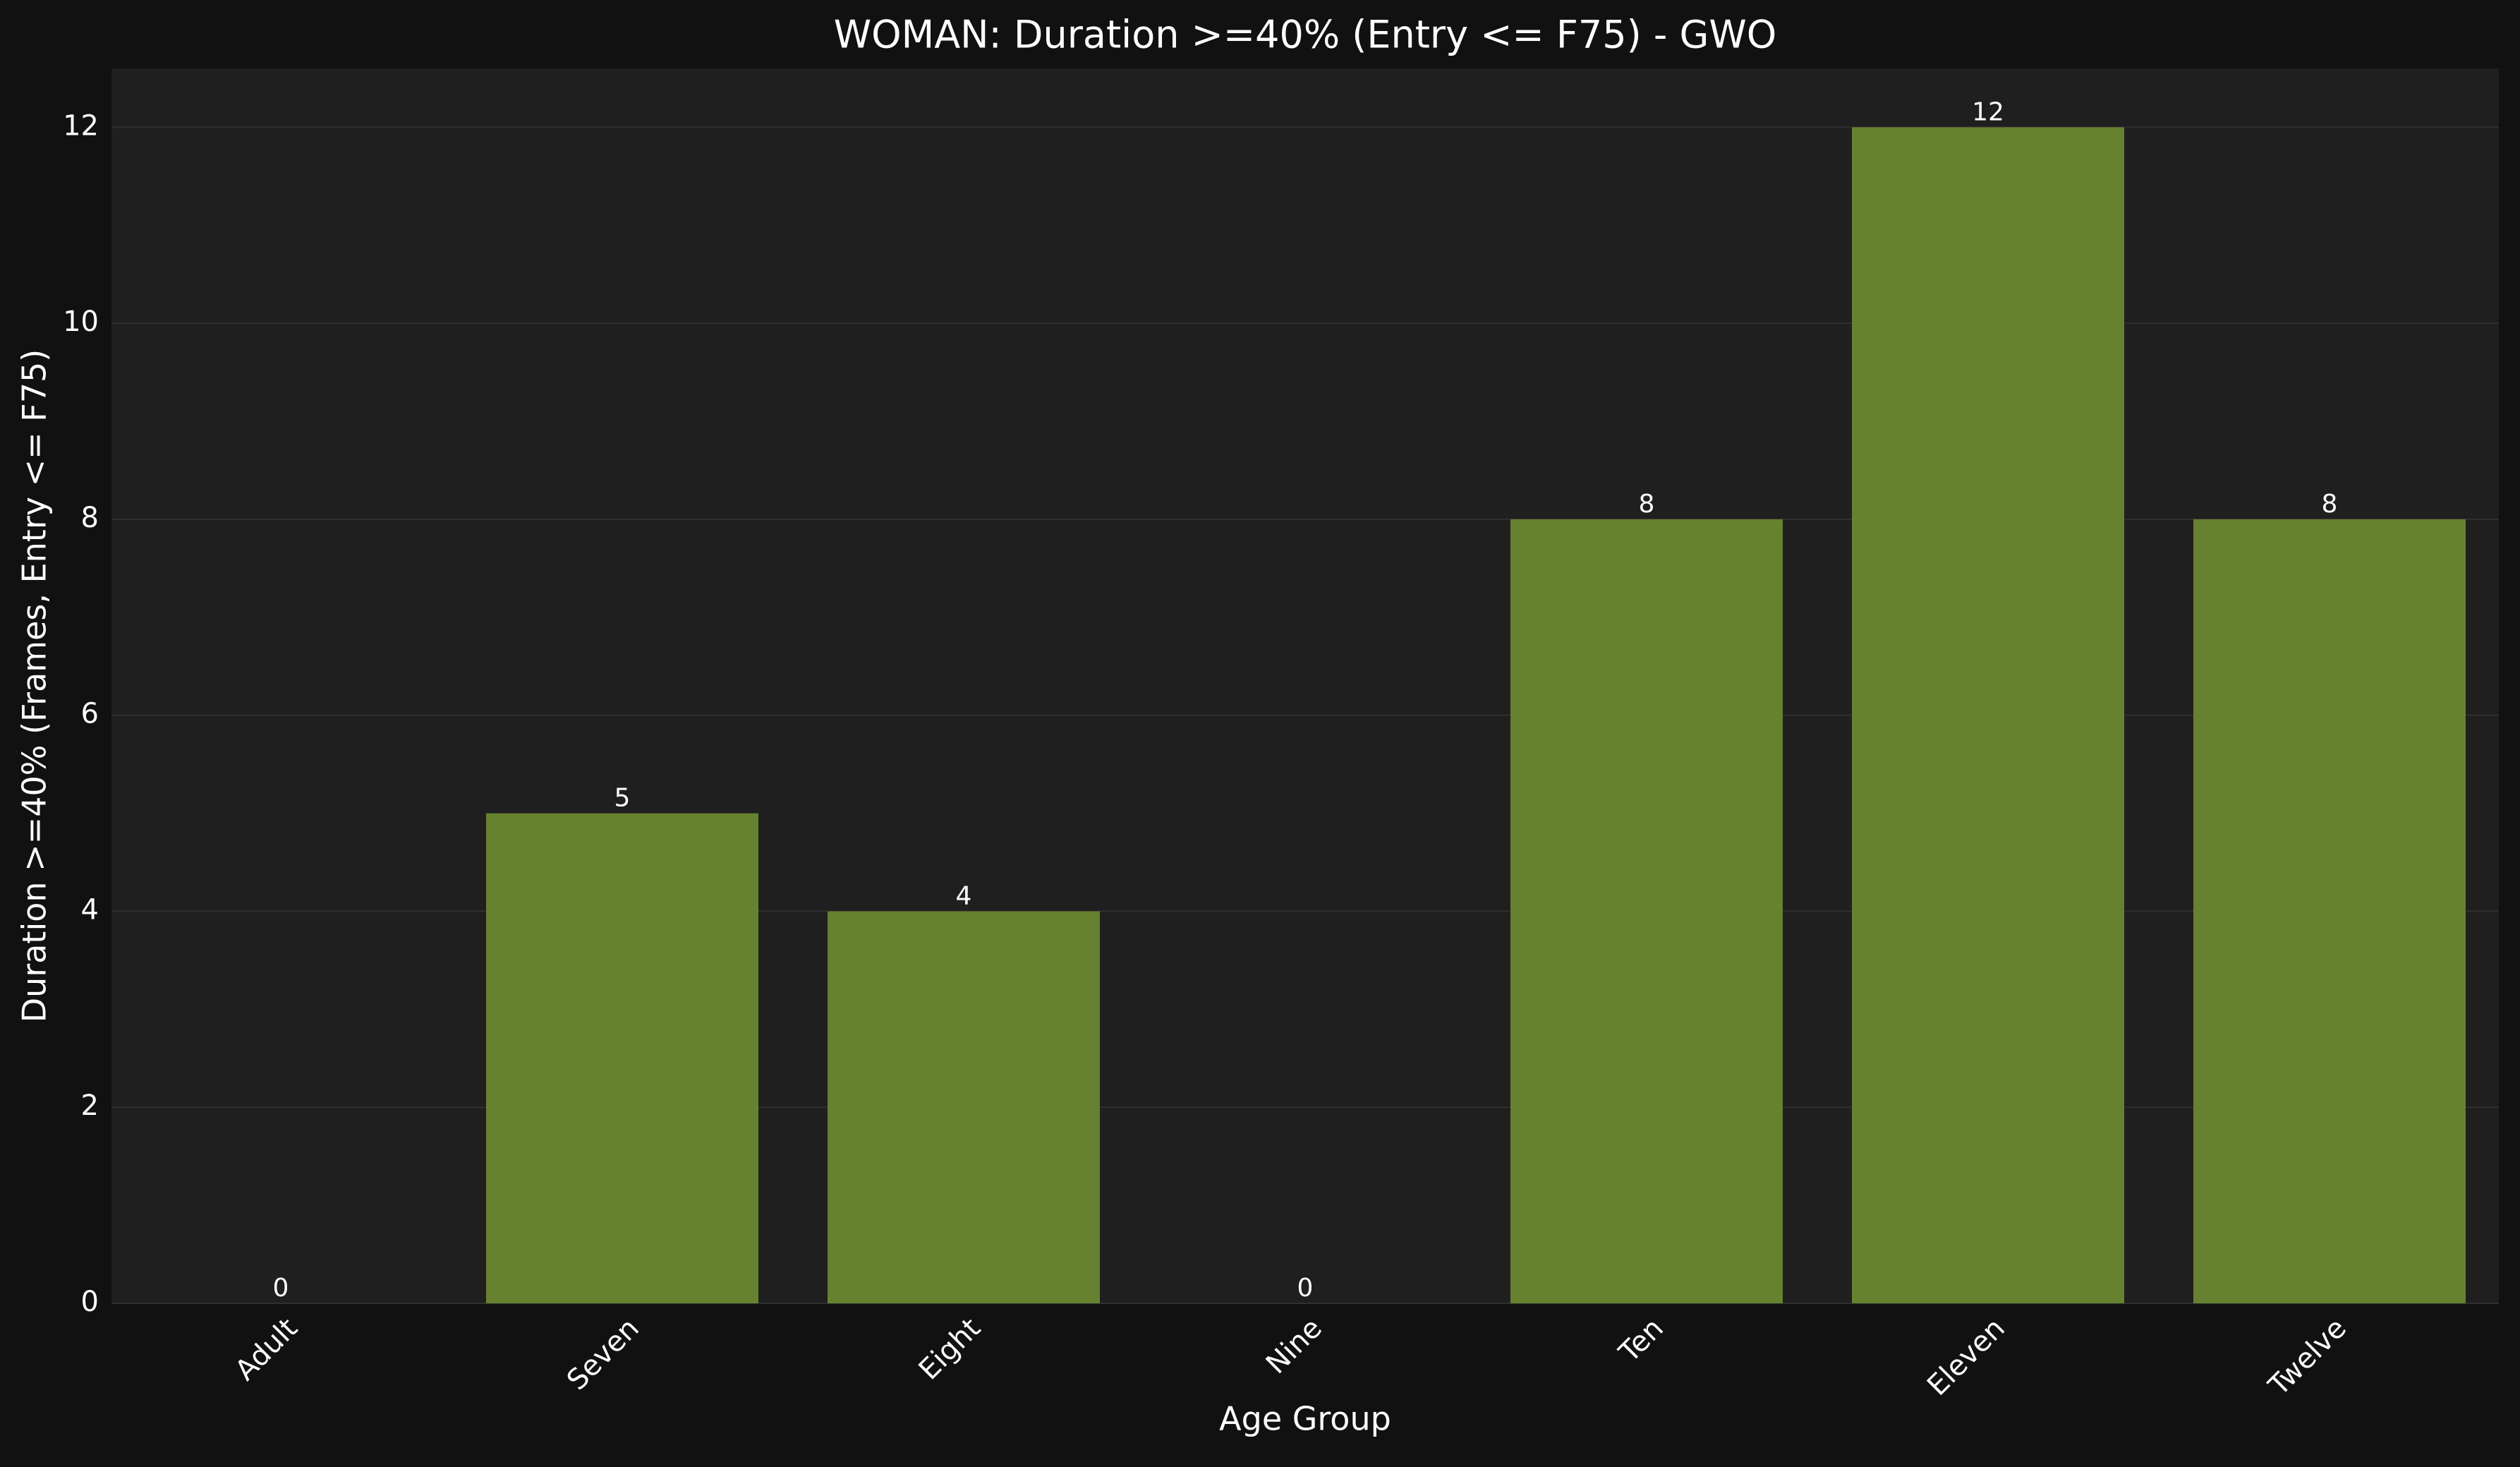  Describe the element at coordinates (1305, 1419) in the screenshot. I see `x-axis-label: Age Group` at that location.